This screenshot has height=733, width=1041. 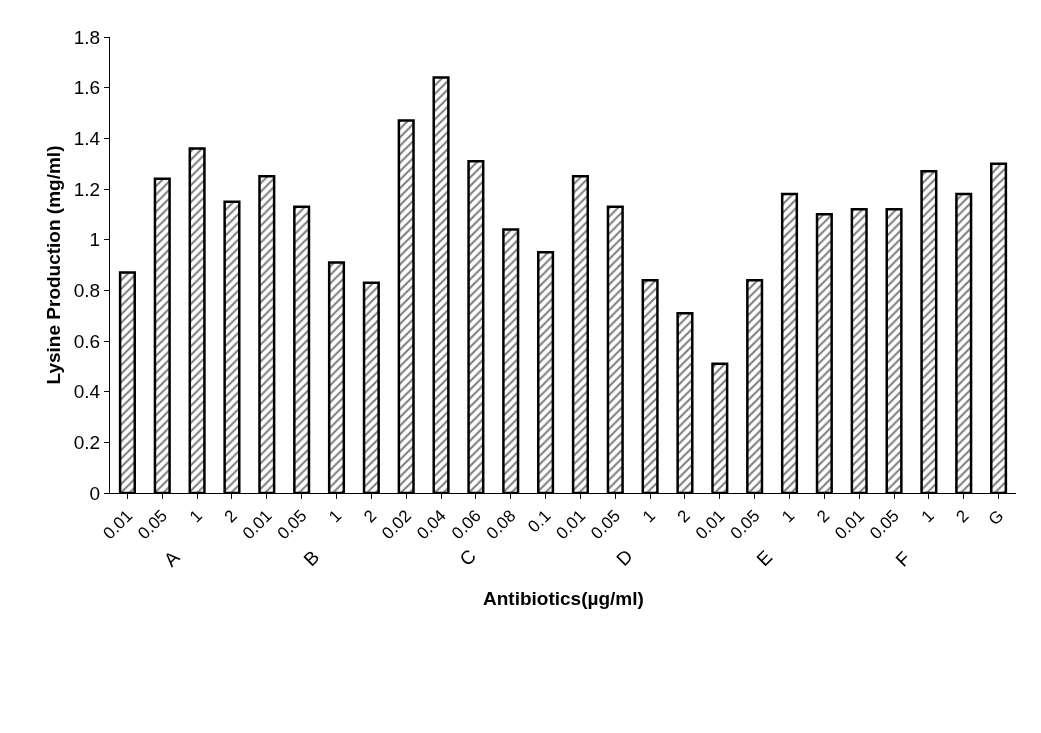 I want to click on y-tick-label: 1.4, so click(x=87, y=138).